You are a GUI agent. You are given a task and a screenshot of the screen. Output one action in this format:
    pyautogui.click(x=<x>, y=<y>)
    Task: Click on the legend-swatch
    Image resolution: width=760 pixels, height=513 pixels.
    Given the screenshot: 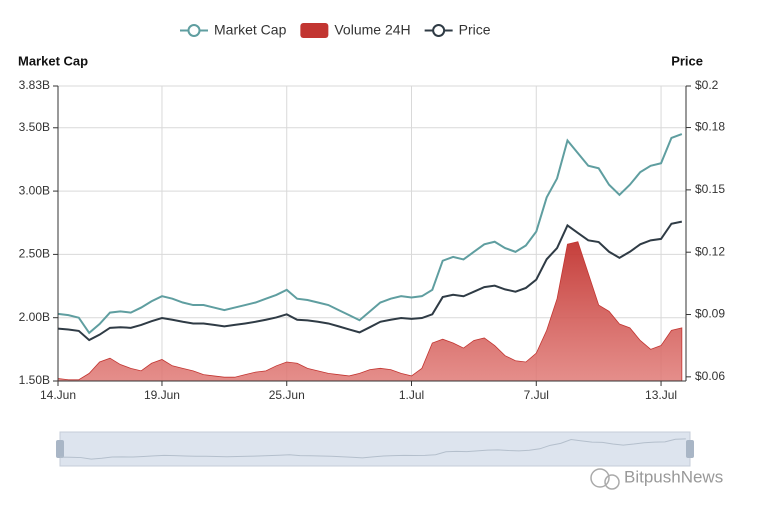 What is the action you would take?
    pyautogui.click(x=314, y=30)
    